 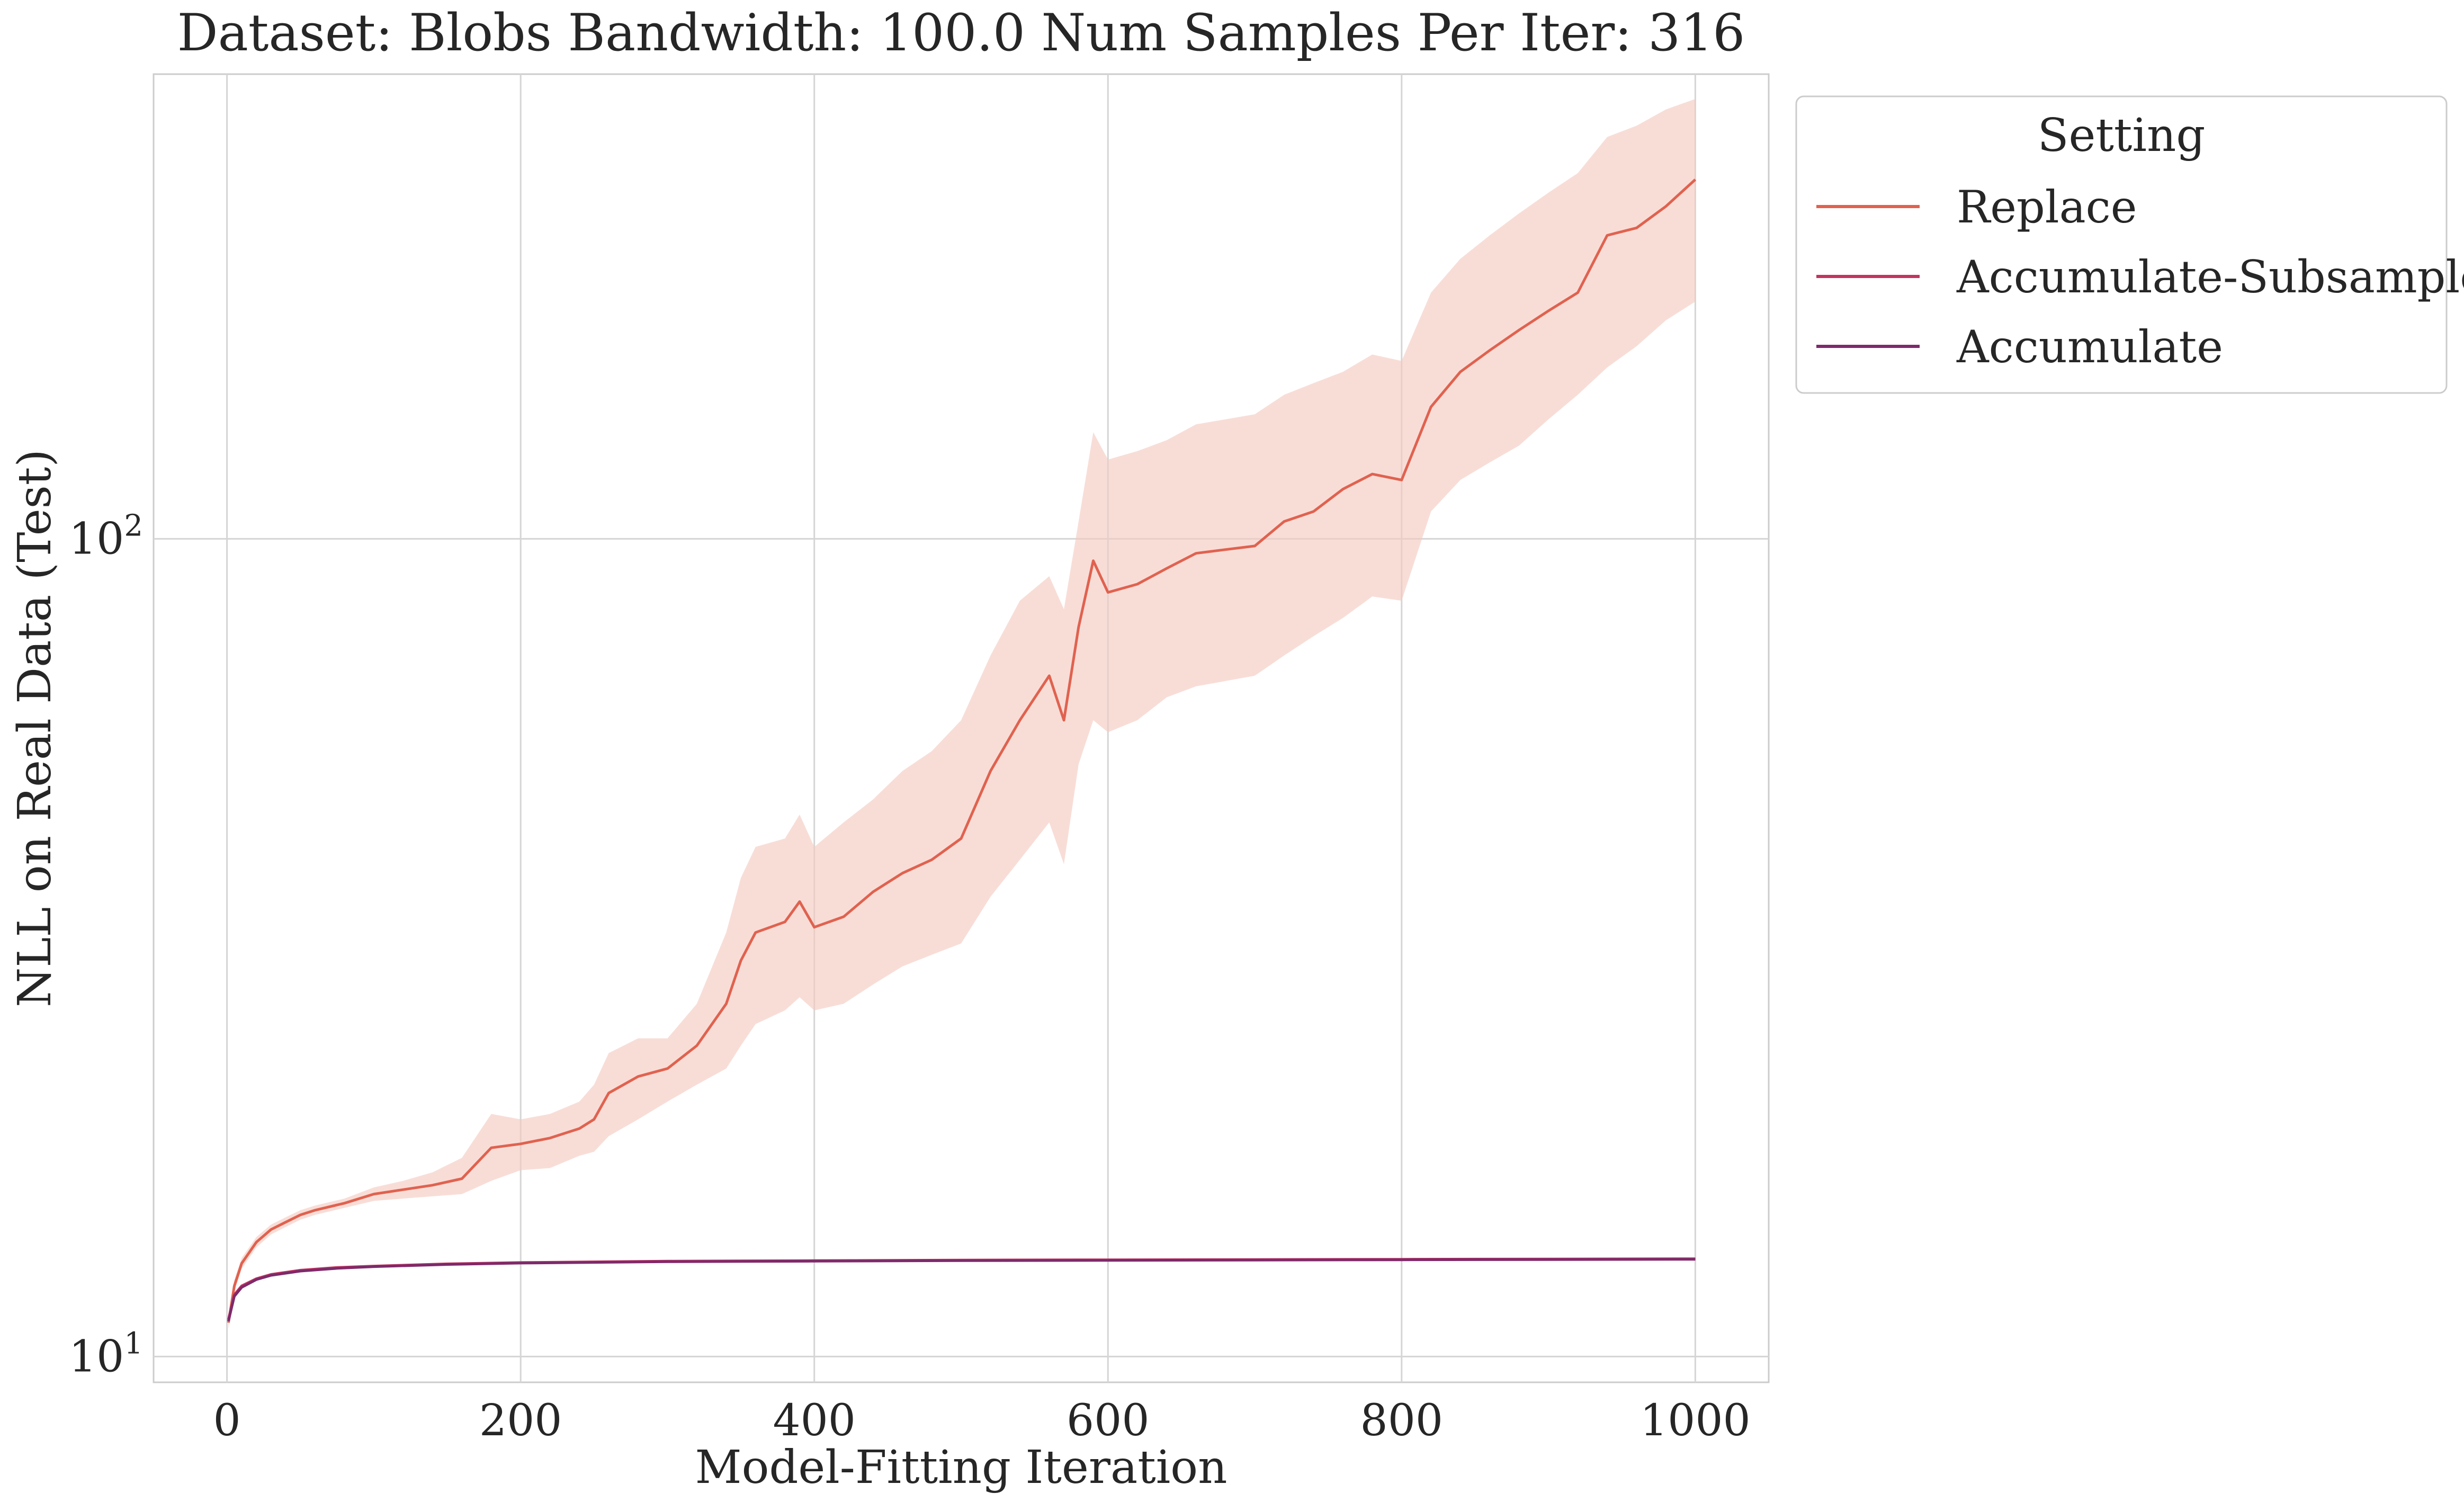 What do you see at coordinates (2089, 347) in the screenshot?
I see `legend-label: Accumulate` at bounding box center [2089, 347].